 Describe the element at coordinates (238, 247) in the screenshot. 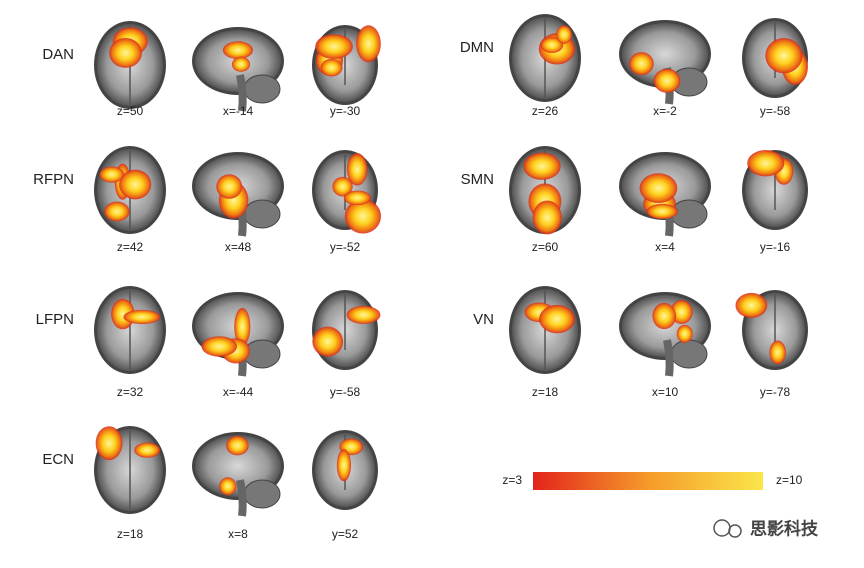

I see `slice-label: x=48` at that location.